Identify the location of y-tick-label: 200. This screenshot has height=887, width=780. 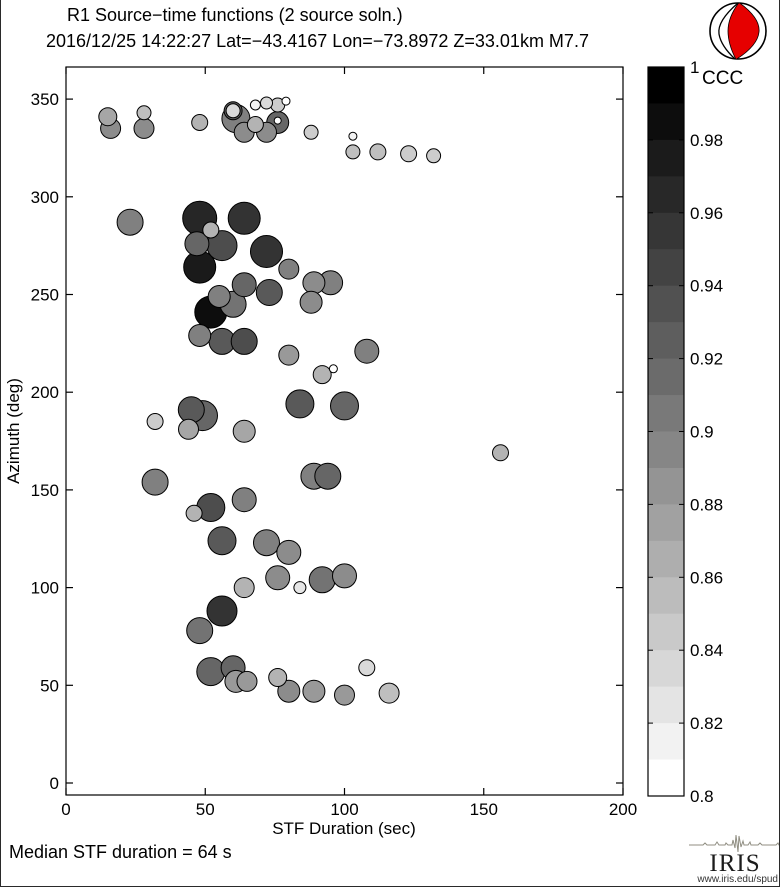
(45, 392).